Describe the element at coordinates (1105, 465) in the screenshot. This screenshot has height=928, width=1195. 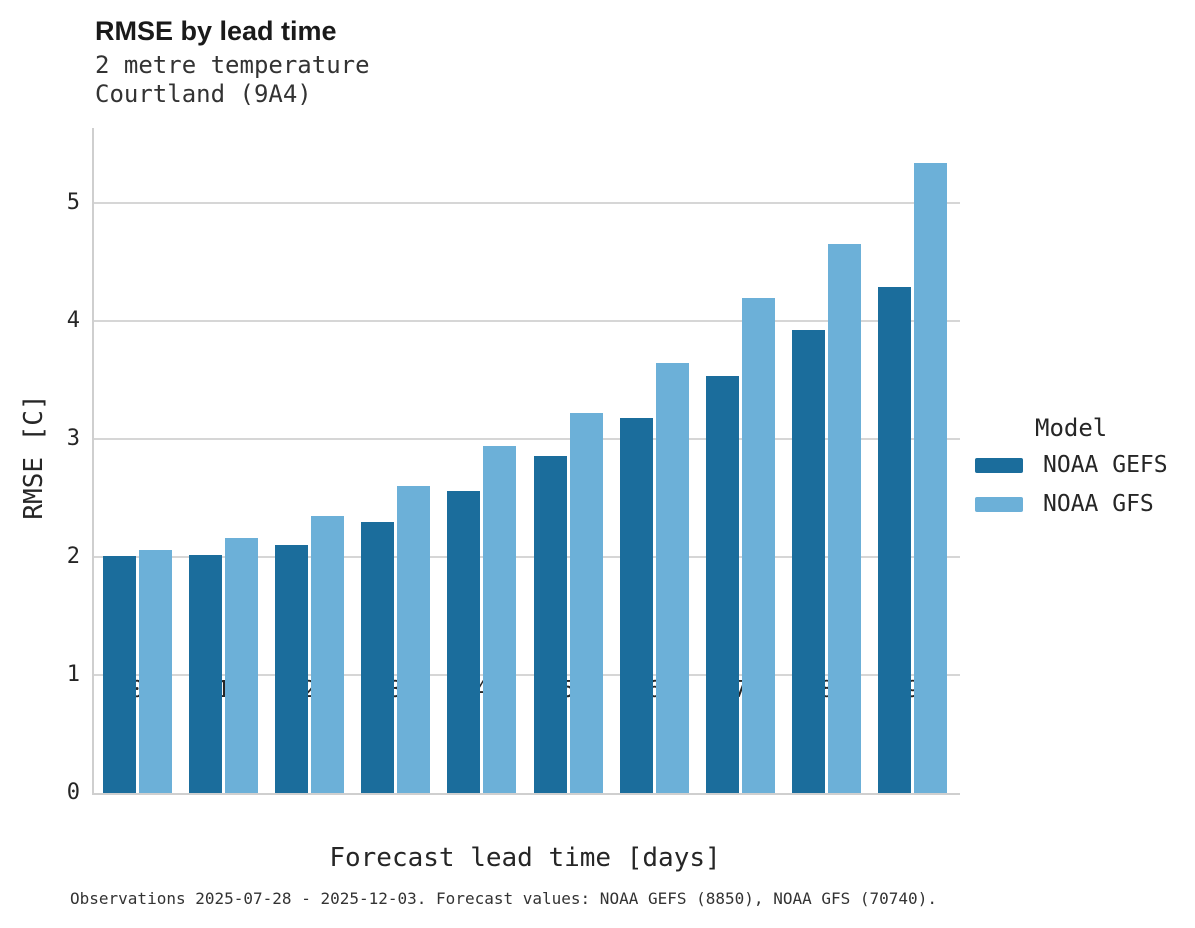
I see `legend-label-gefs: NOAA GEFS` at that location.